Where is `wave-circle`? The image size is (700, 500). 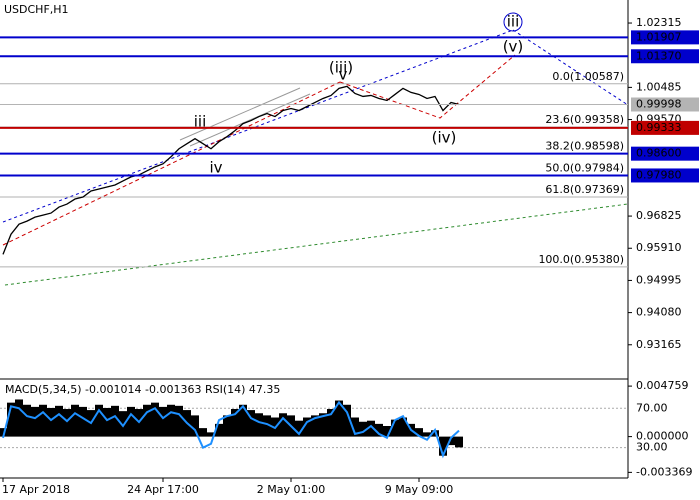
wave-circle is located at coordinates (513, 22).